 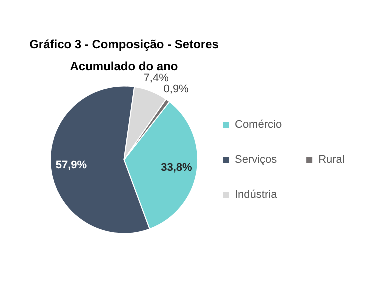 I want to click on chart-subtitle: Acumulado do ano, so click(x=124, y=66).